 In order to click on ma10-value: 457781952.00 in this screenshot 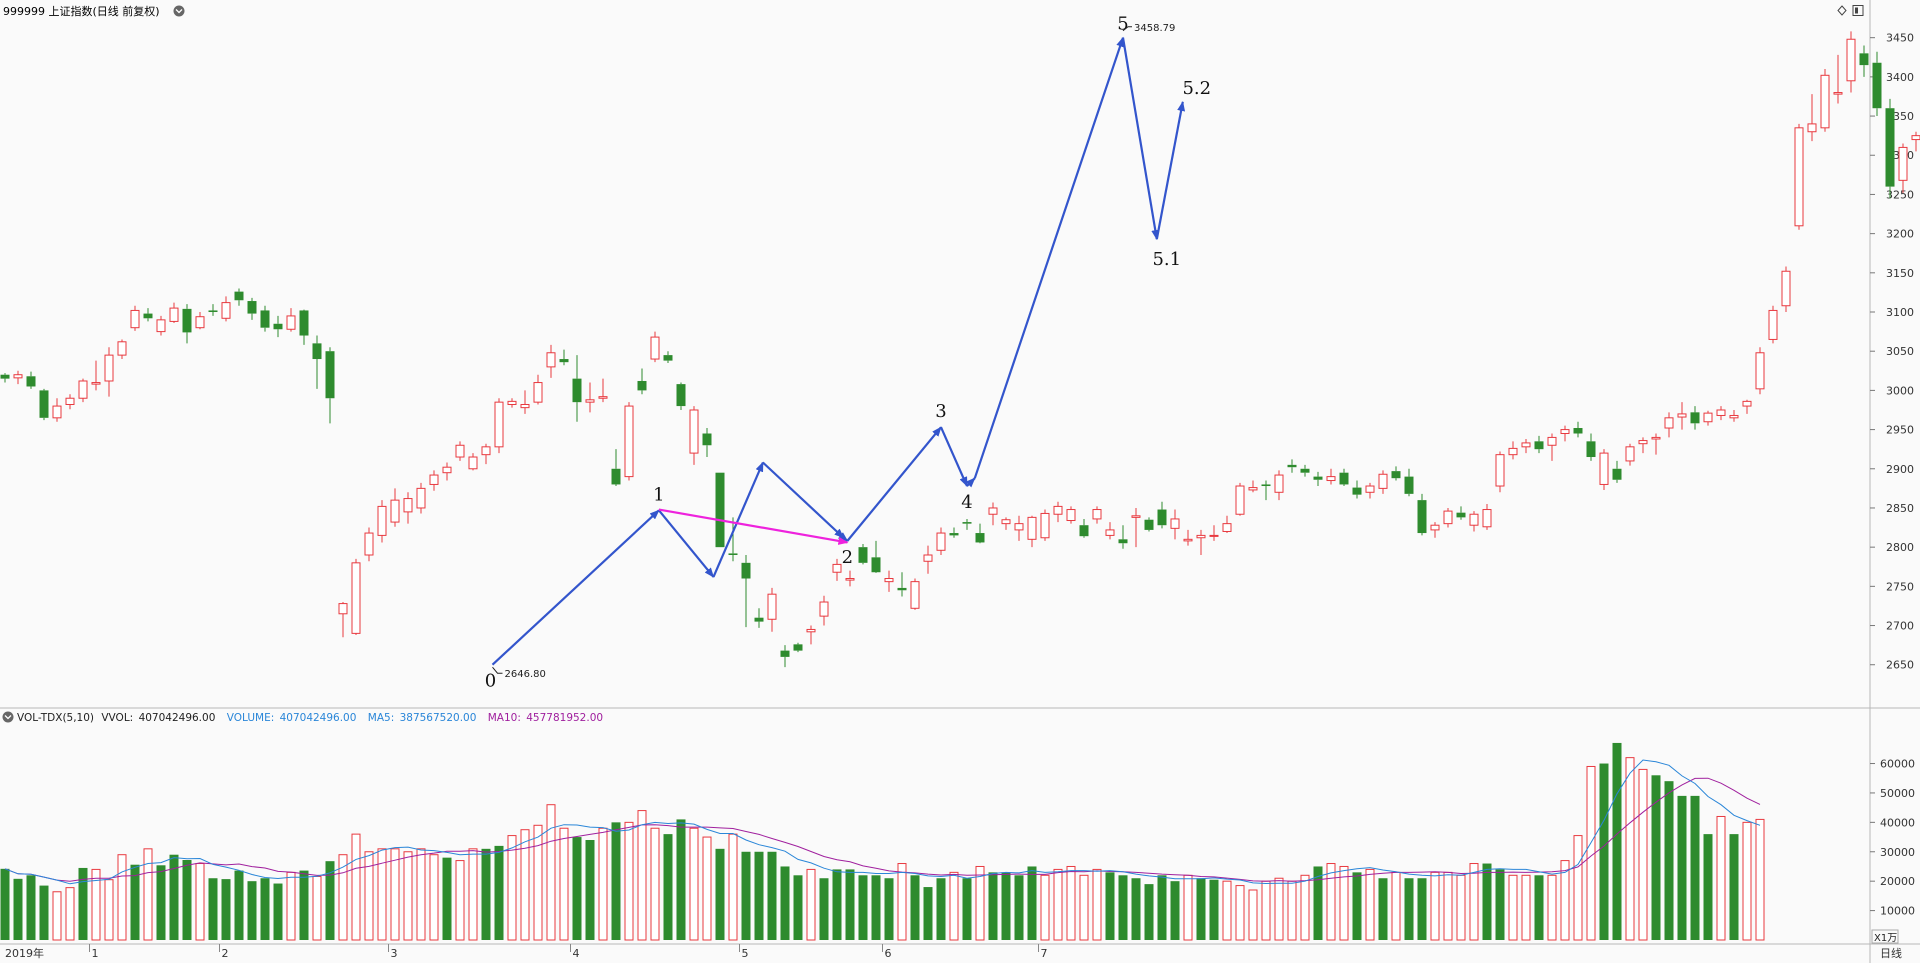, I will do `click(564, 718)`.